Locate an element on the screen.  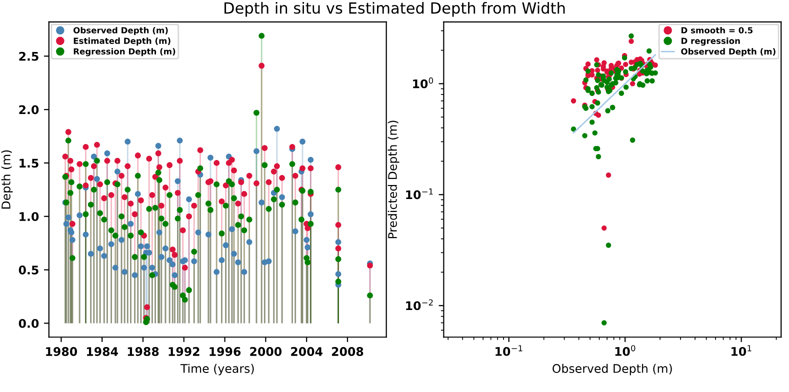
y-tick-label: 1.5 is located at coordinates (29, 163).